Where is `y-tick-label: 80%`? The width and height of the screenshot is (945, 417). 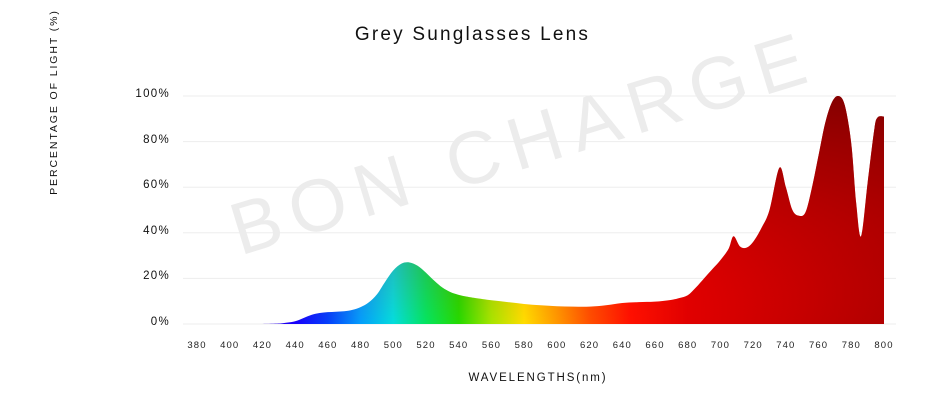
y-tick-label: 80% is located at coordinates (156, 139).